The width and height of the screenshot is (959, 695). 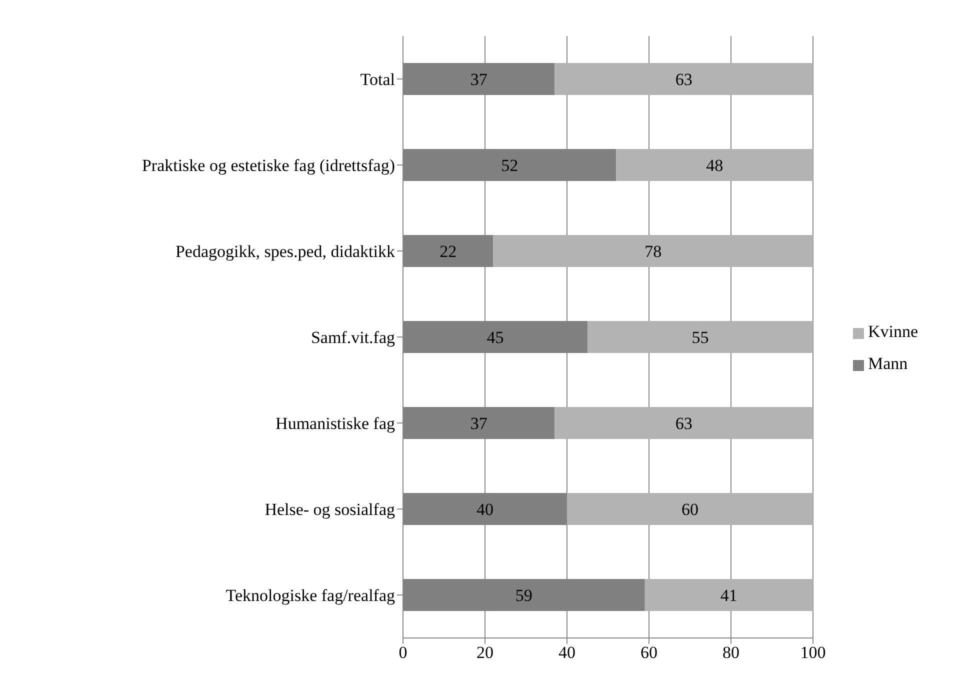 What do you see at coordinates (731, 652) in the screenshot?
I see `x-tick-label: 80` at bounding box center [731, 652].